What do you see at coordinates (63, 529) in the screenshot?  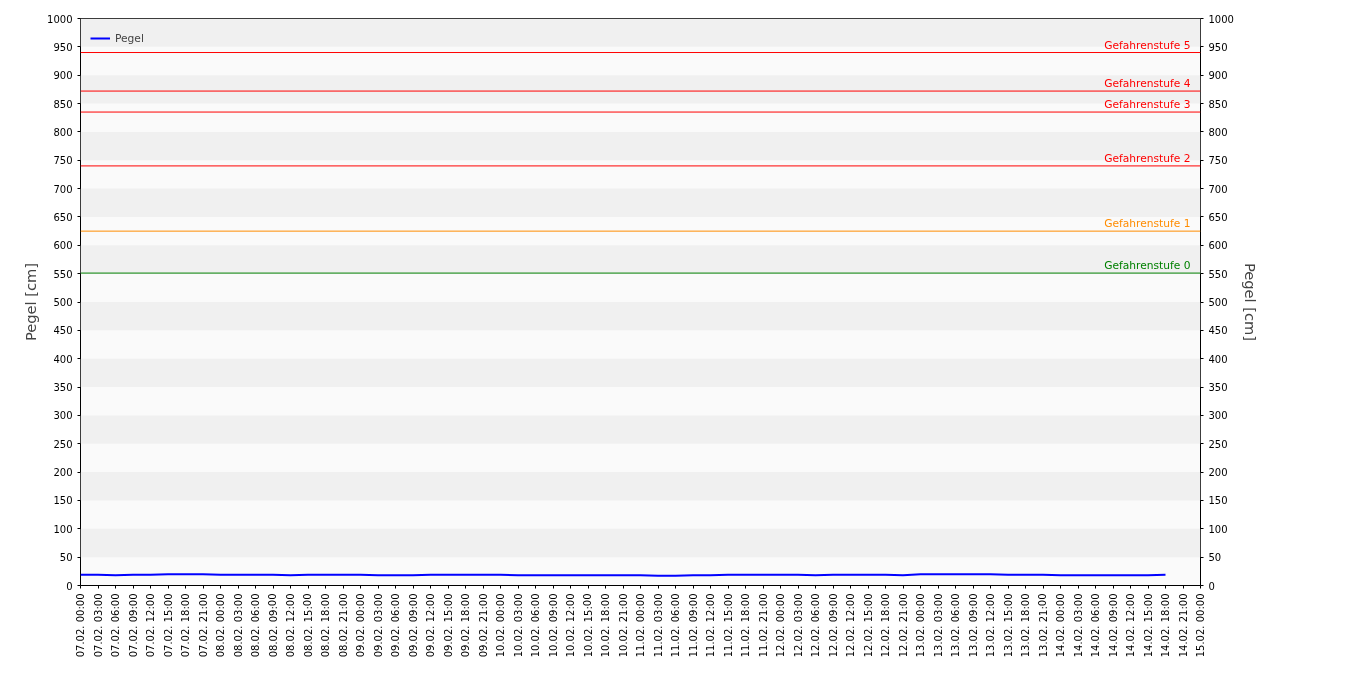 I see `y-tick-label: 100` at bounding box center [63, 529].